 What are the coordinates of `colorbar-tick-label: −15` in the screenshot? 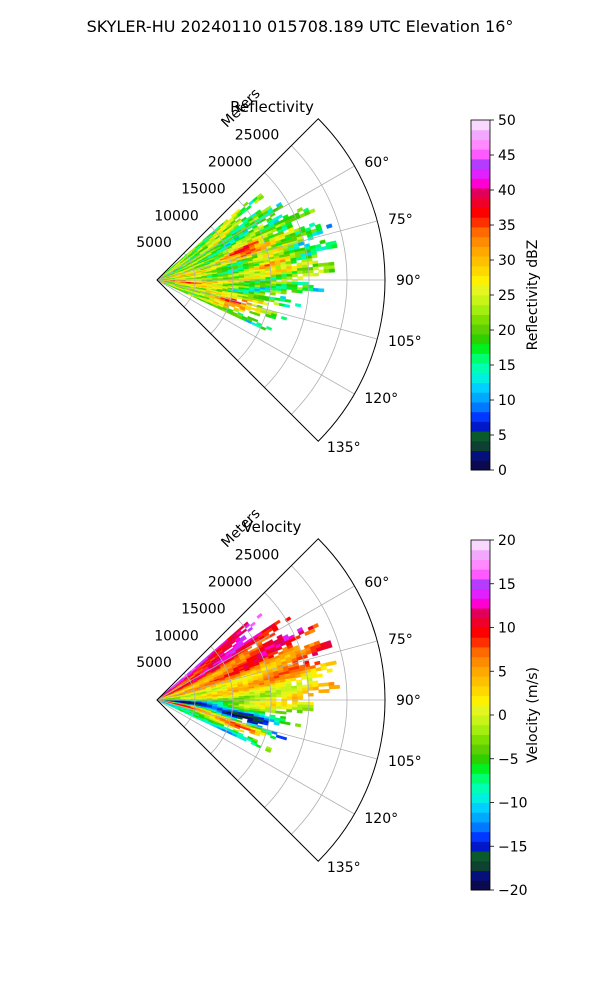 It's located at (513, 847).